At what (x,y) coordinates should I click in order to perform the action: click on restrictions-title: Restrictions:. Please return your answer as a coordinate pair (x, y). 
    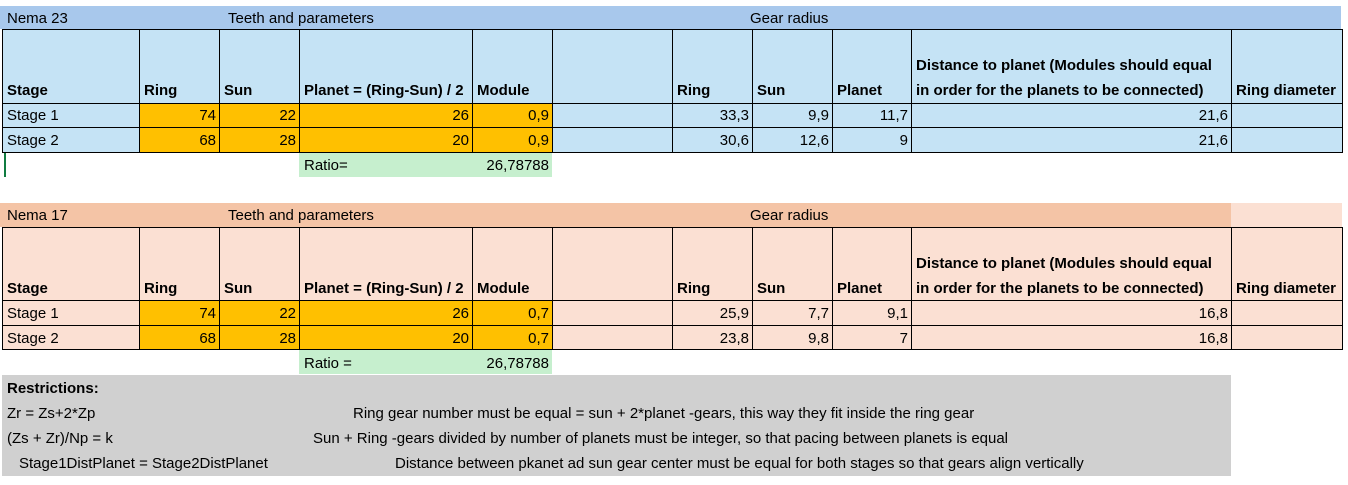
    Looking at the image, I should click on (53, 388).